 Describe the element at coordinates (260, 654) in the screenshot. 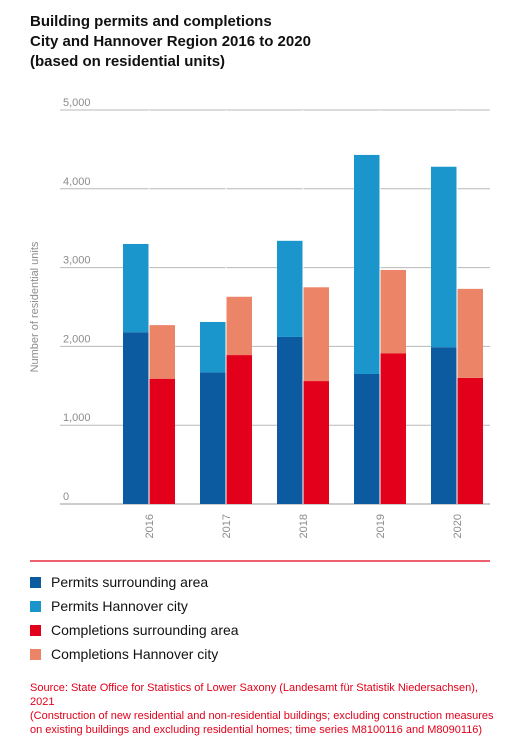

I see `legend-item-completions-city: Completions Hannover city` at that location.